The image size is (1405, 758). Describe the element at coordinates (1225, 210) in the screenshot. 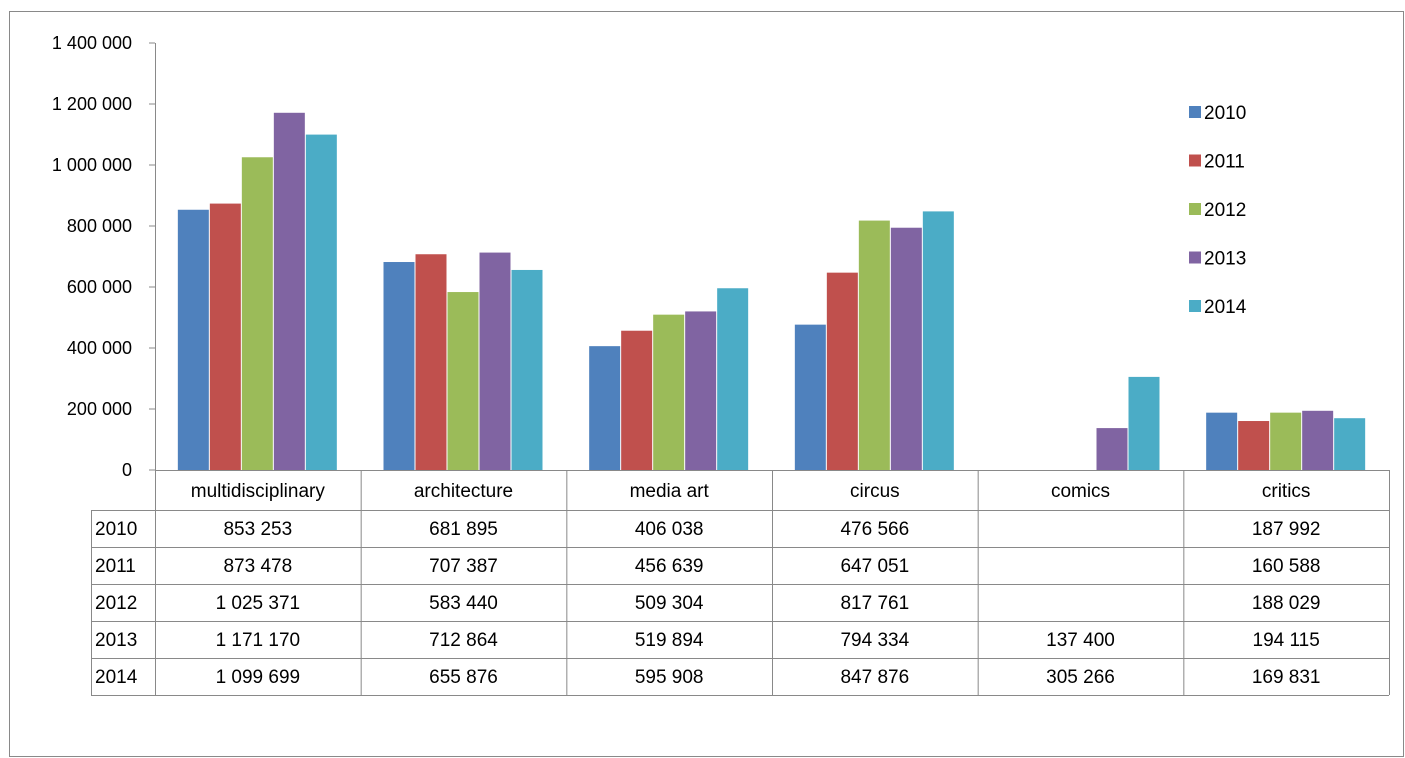

I see `legend-label: 2012` at that location.